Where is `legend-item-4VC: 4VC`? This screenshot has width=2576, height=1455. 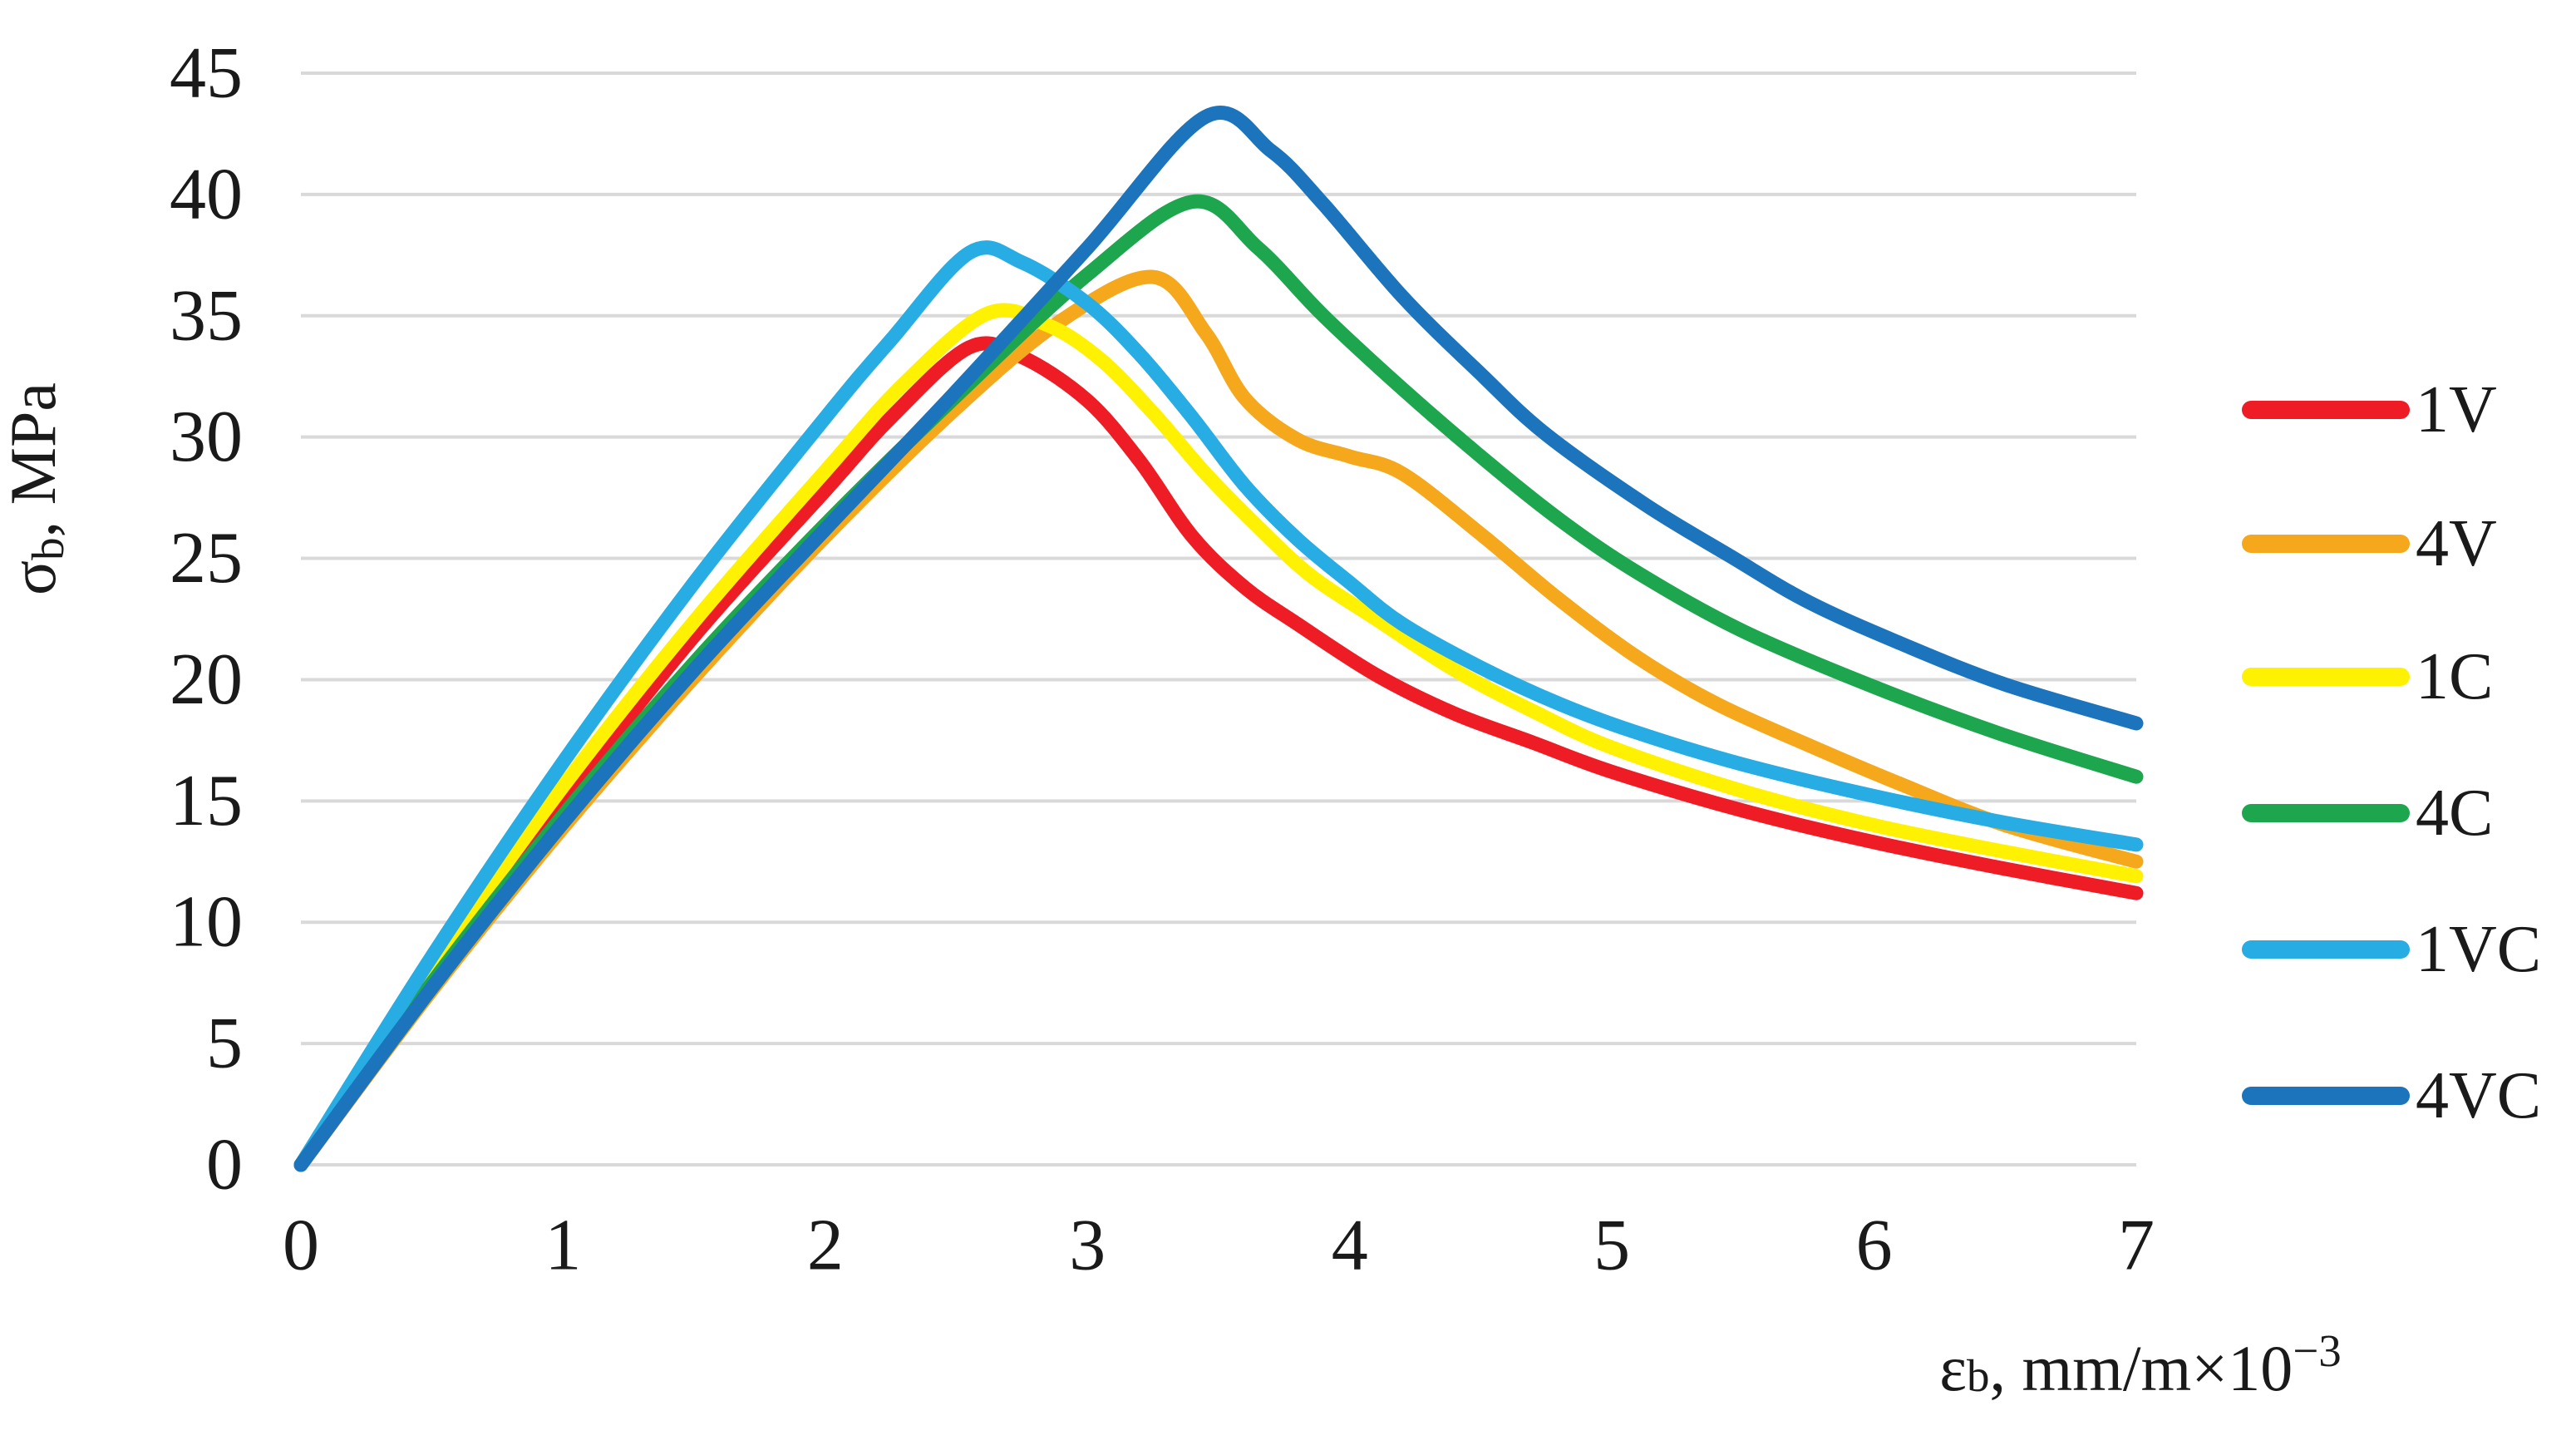 legend-item-4VC: 4VC is located at coordinates (2391, 1095).